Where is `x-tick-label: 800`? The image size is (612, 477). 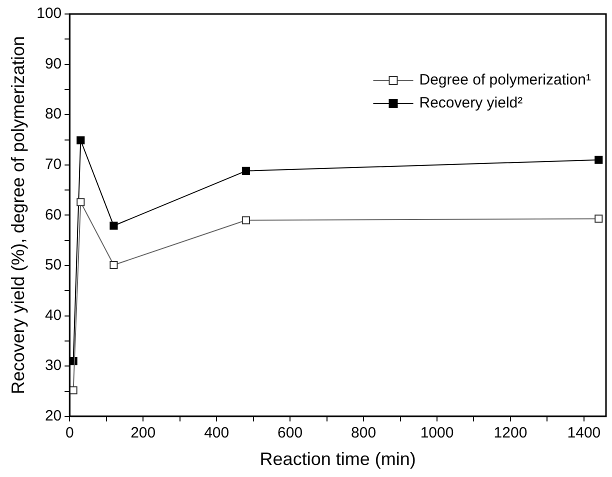
x-tick-label: 800 is located at coordinates (363, 433).